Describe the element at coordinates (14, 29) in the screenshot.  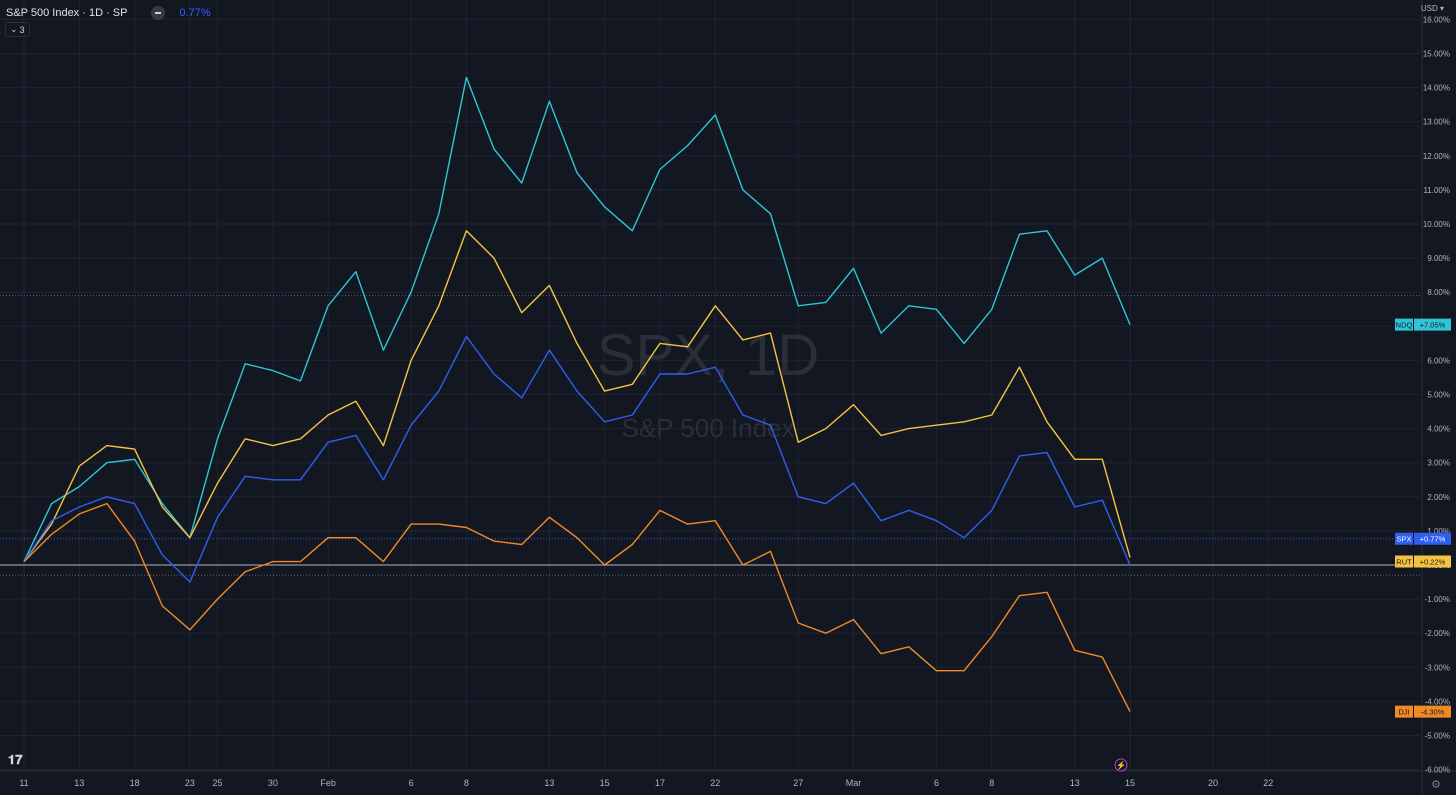
I see `chevron-down-icon: ⌄` at that location.